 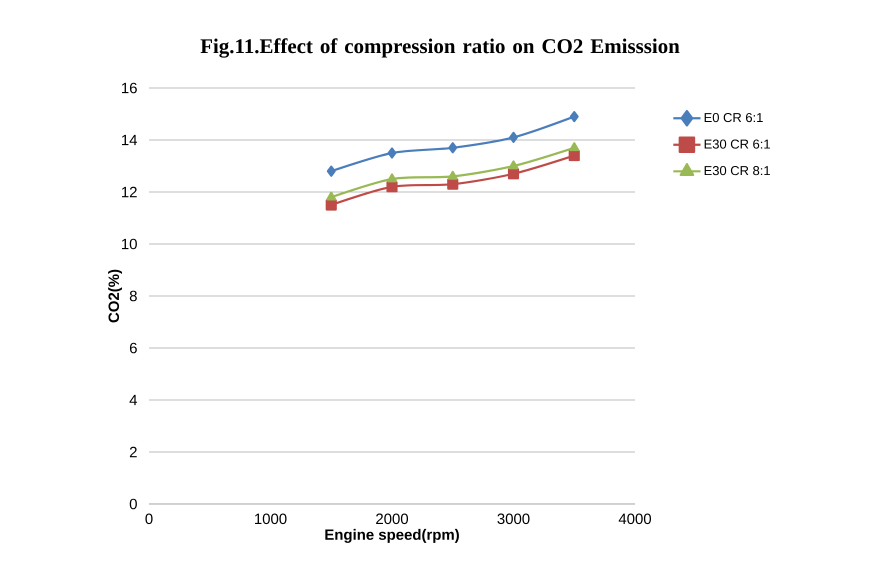 I want to click on chart-title: Fig.11.Effect of compression ratio on CO2 Emisssion, so click(x=440, y=48).